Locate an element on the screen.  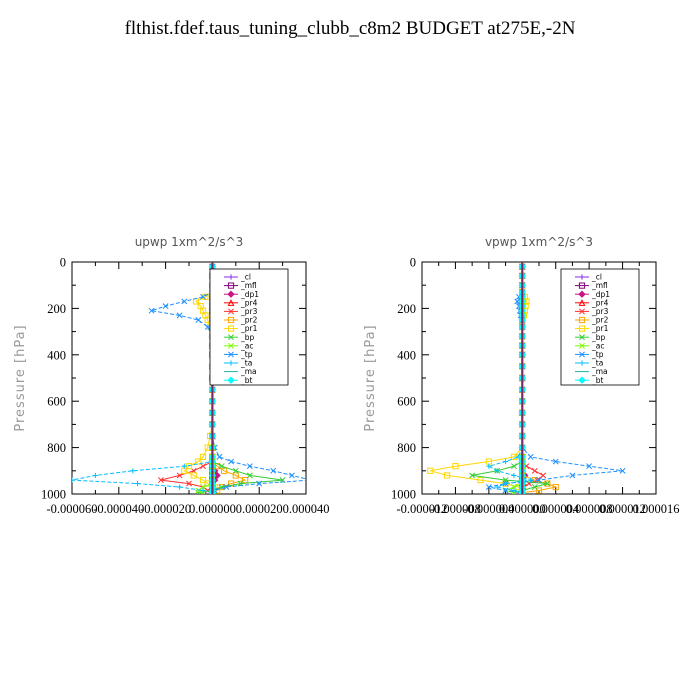
x-tick-label: 0.000004 is located at coordinates (556, 509).